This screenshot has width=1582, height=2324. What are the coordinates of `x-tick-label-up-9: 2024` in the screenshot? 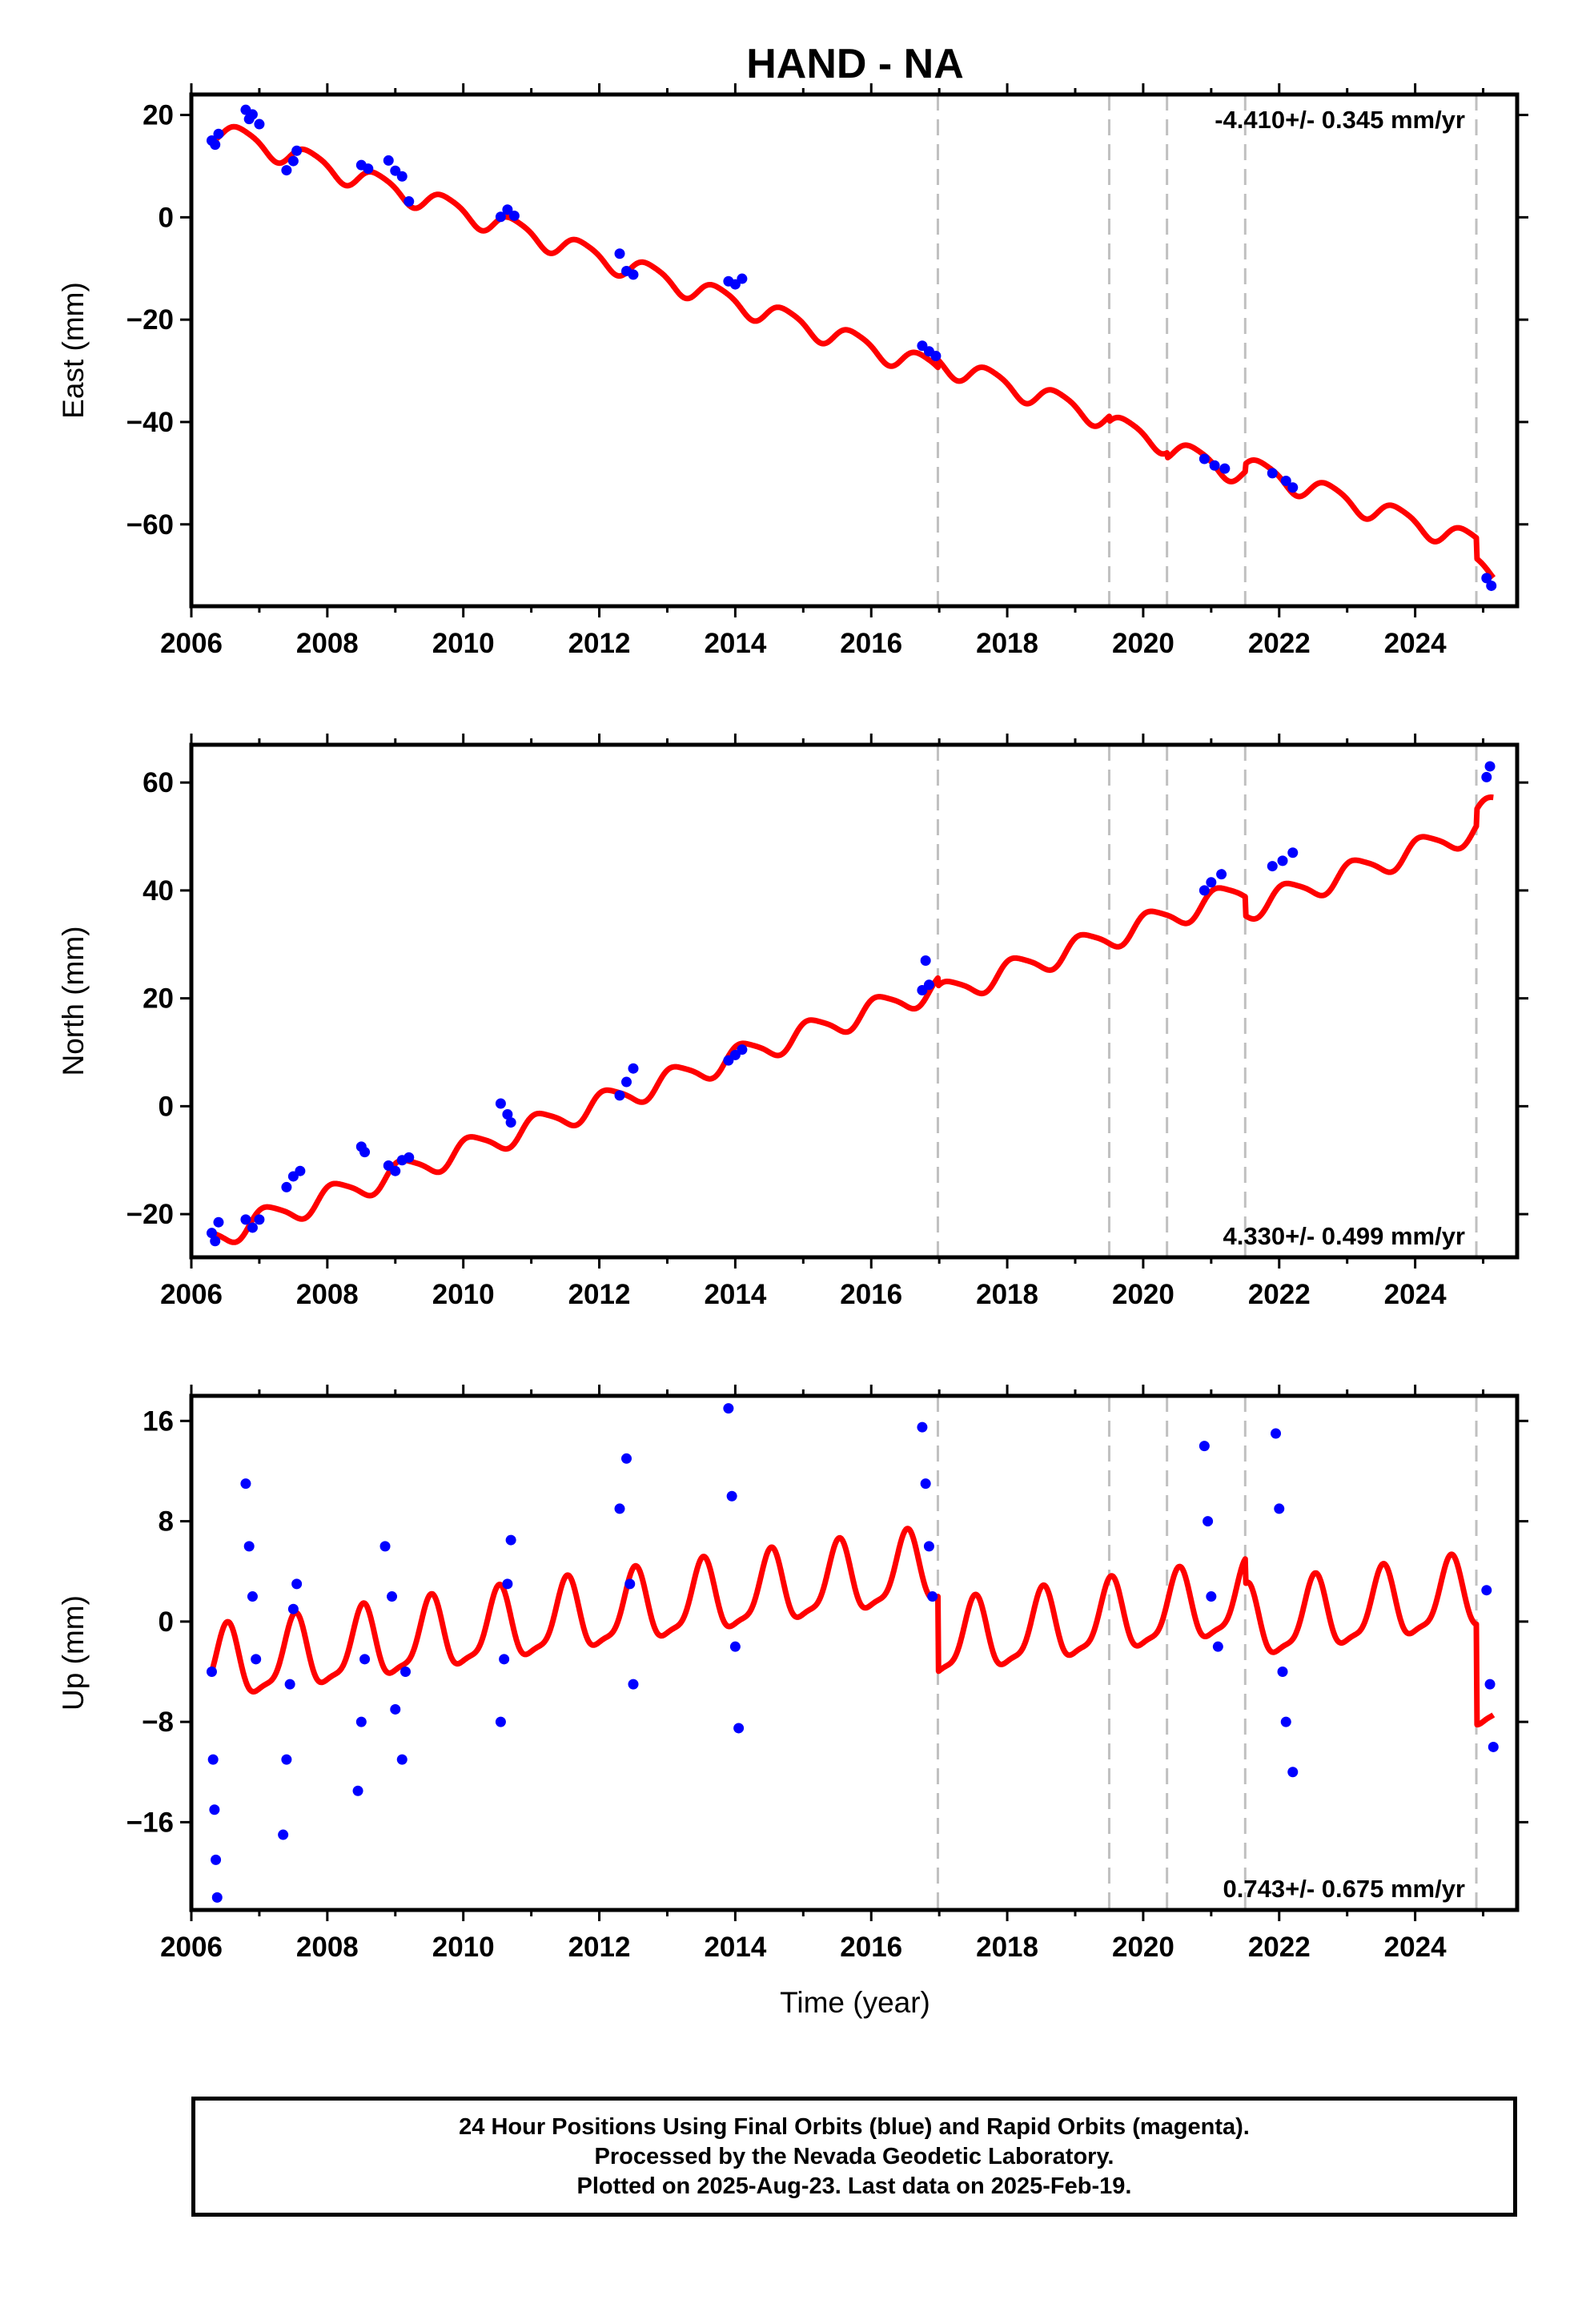 It's located at (1415, 1947).